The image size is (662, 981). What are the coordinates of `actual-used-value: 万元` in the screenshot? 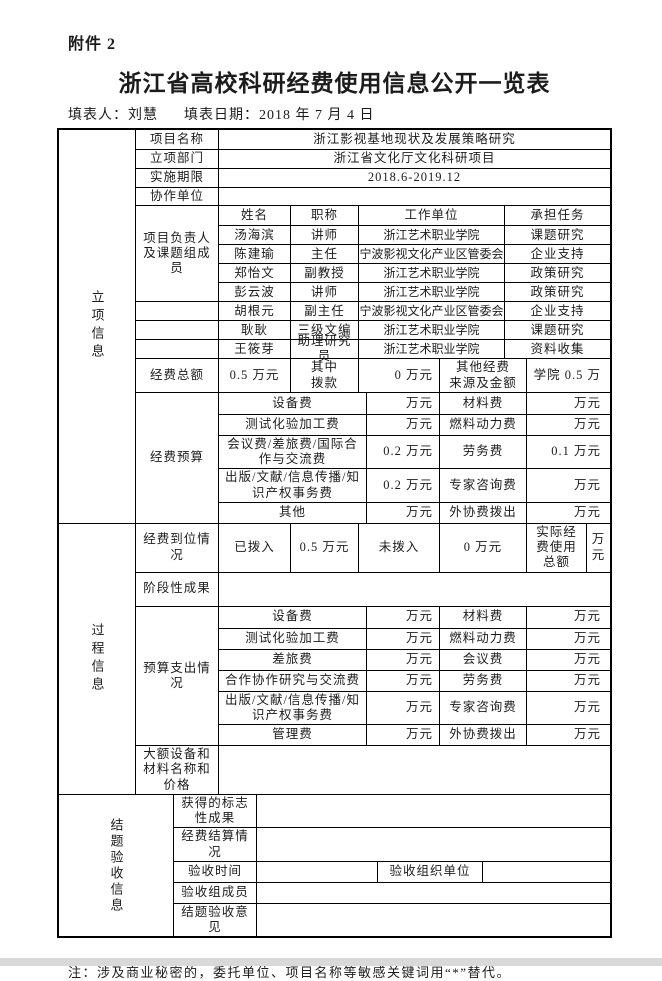 It's located at (598, 547).